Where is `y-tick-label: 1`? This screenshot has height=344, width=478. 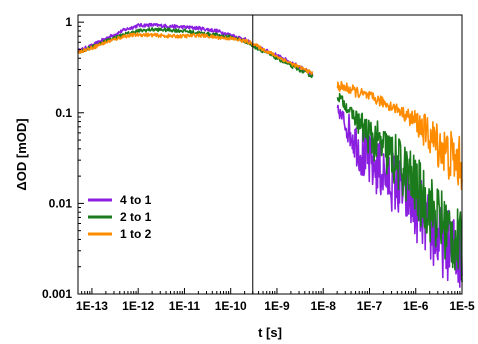
y-tick-label: 1 is located at coordinates (68, 22).